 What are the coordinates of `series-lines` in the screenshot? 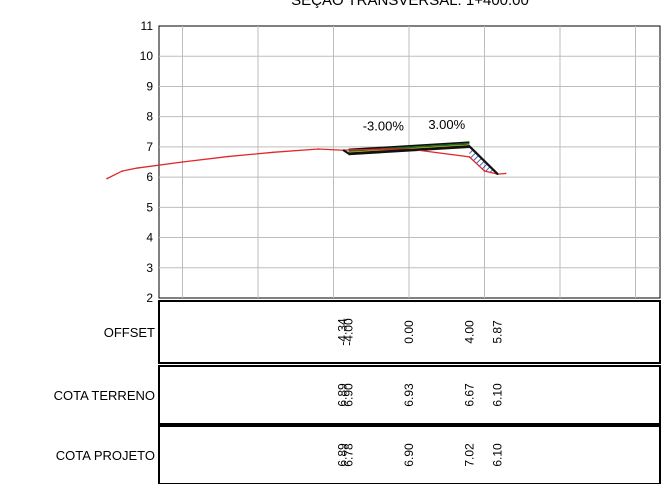 It's located at (306, 162).